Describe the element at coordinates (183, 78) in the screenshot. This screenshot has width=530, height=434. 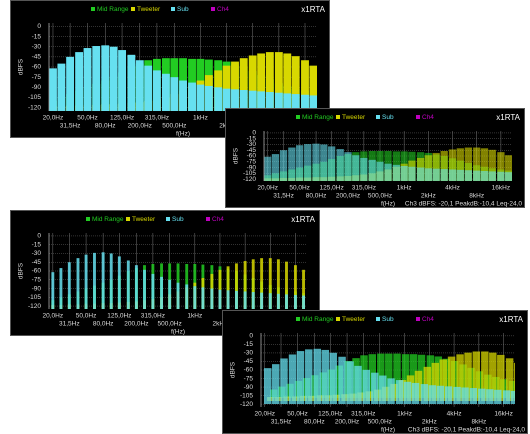
I see `bars` at that location.